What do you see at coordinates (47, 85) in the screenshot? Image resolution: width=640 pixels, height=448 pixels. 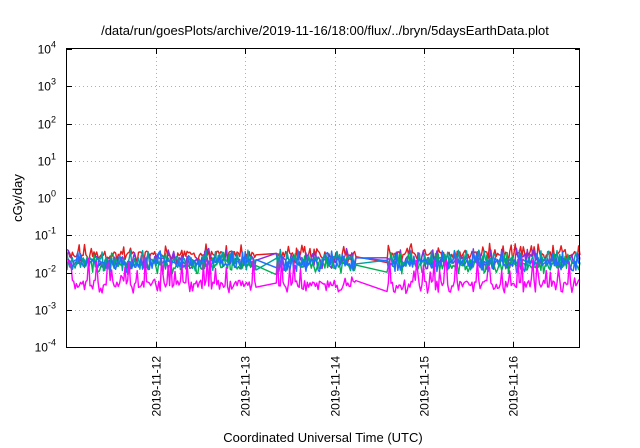 I see `y-tick-label: 10³` at bounding box center [47, 85].